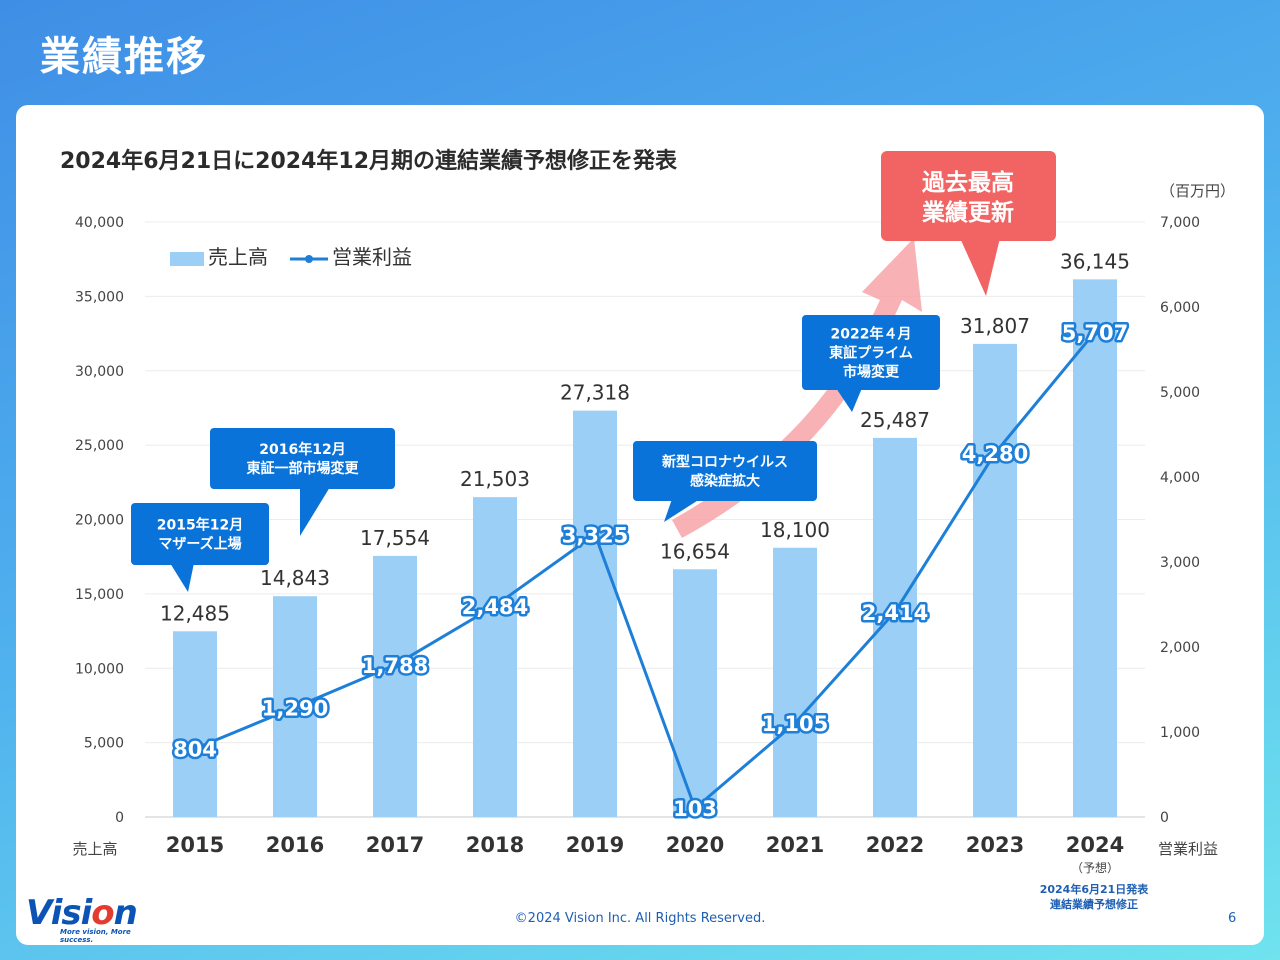 This screenshot has height=960, width=1280. I want to click on y-left-tick-label: 10,000, so click(99, 669).